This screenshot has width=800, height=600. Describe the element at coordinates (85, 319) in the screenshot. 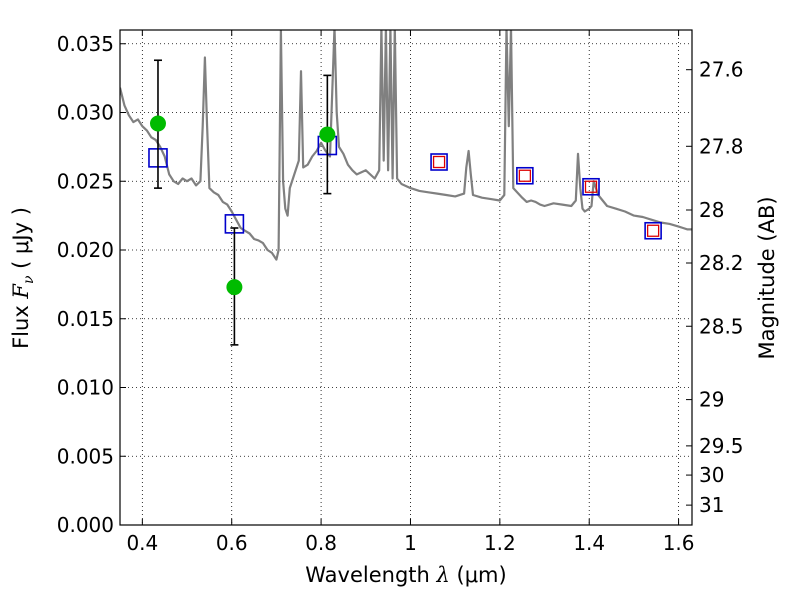

I see `y-tick-label: 0.015` at that location.